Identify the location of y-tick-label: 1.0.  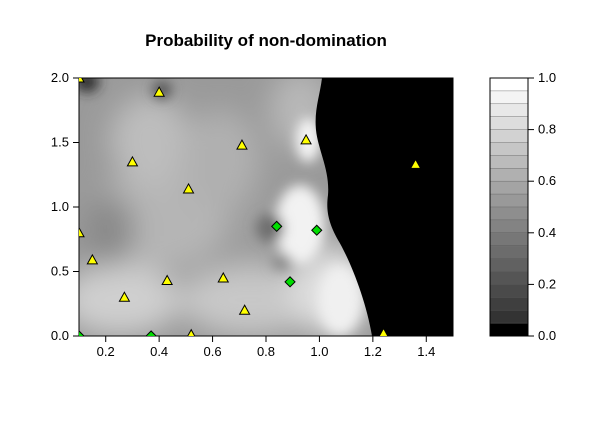
(60, 206).